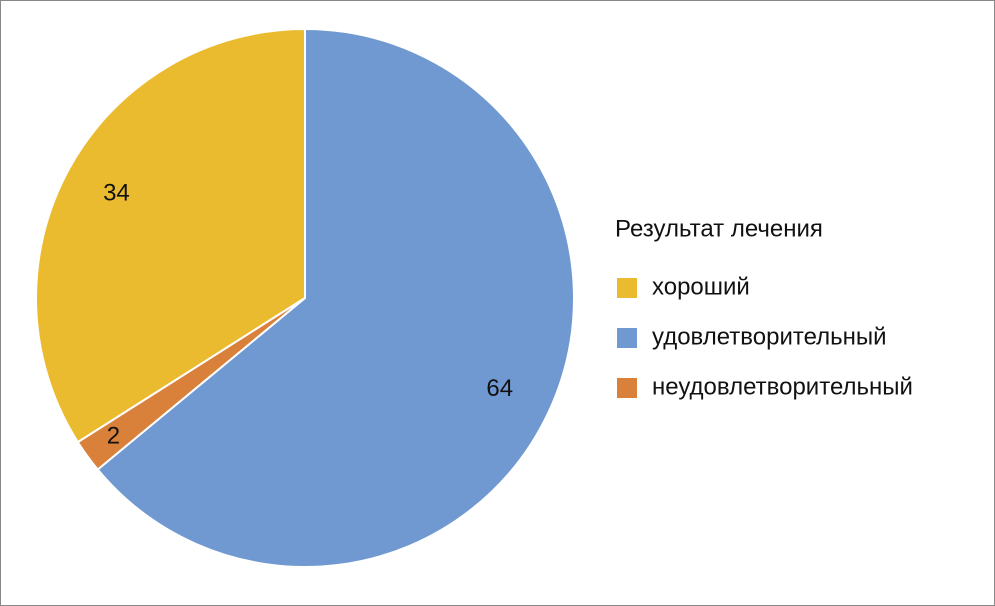 This screenshot has width=995, height=606. I want to click on legend-label: хороший, so click(701, 286).